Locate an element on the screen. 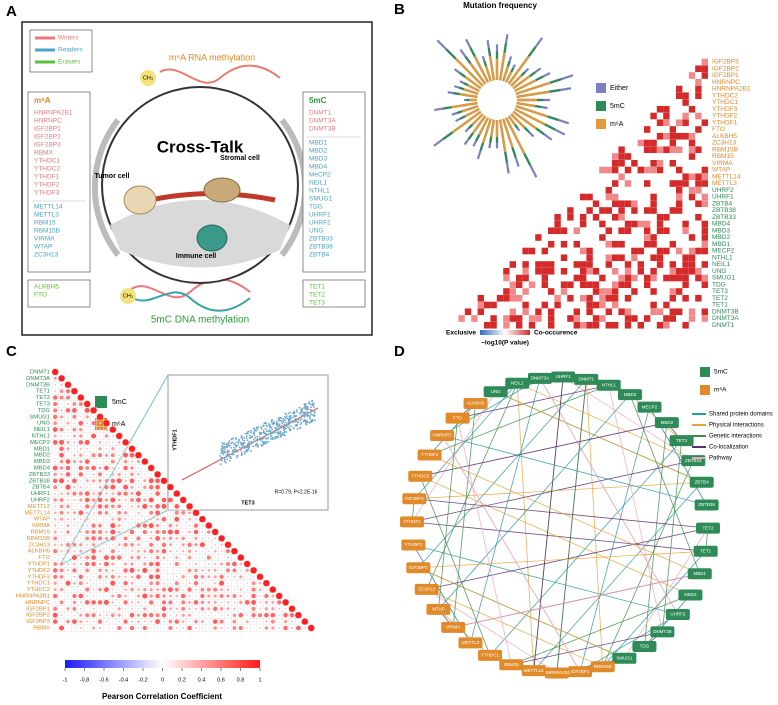  legend-swatch is located at coordinates (101, 402).